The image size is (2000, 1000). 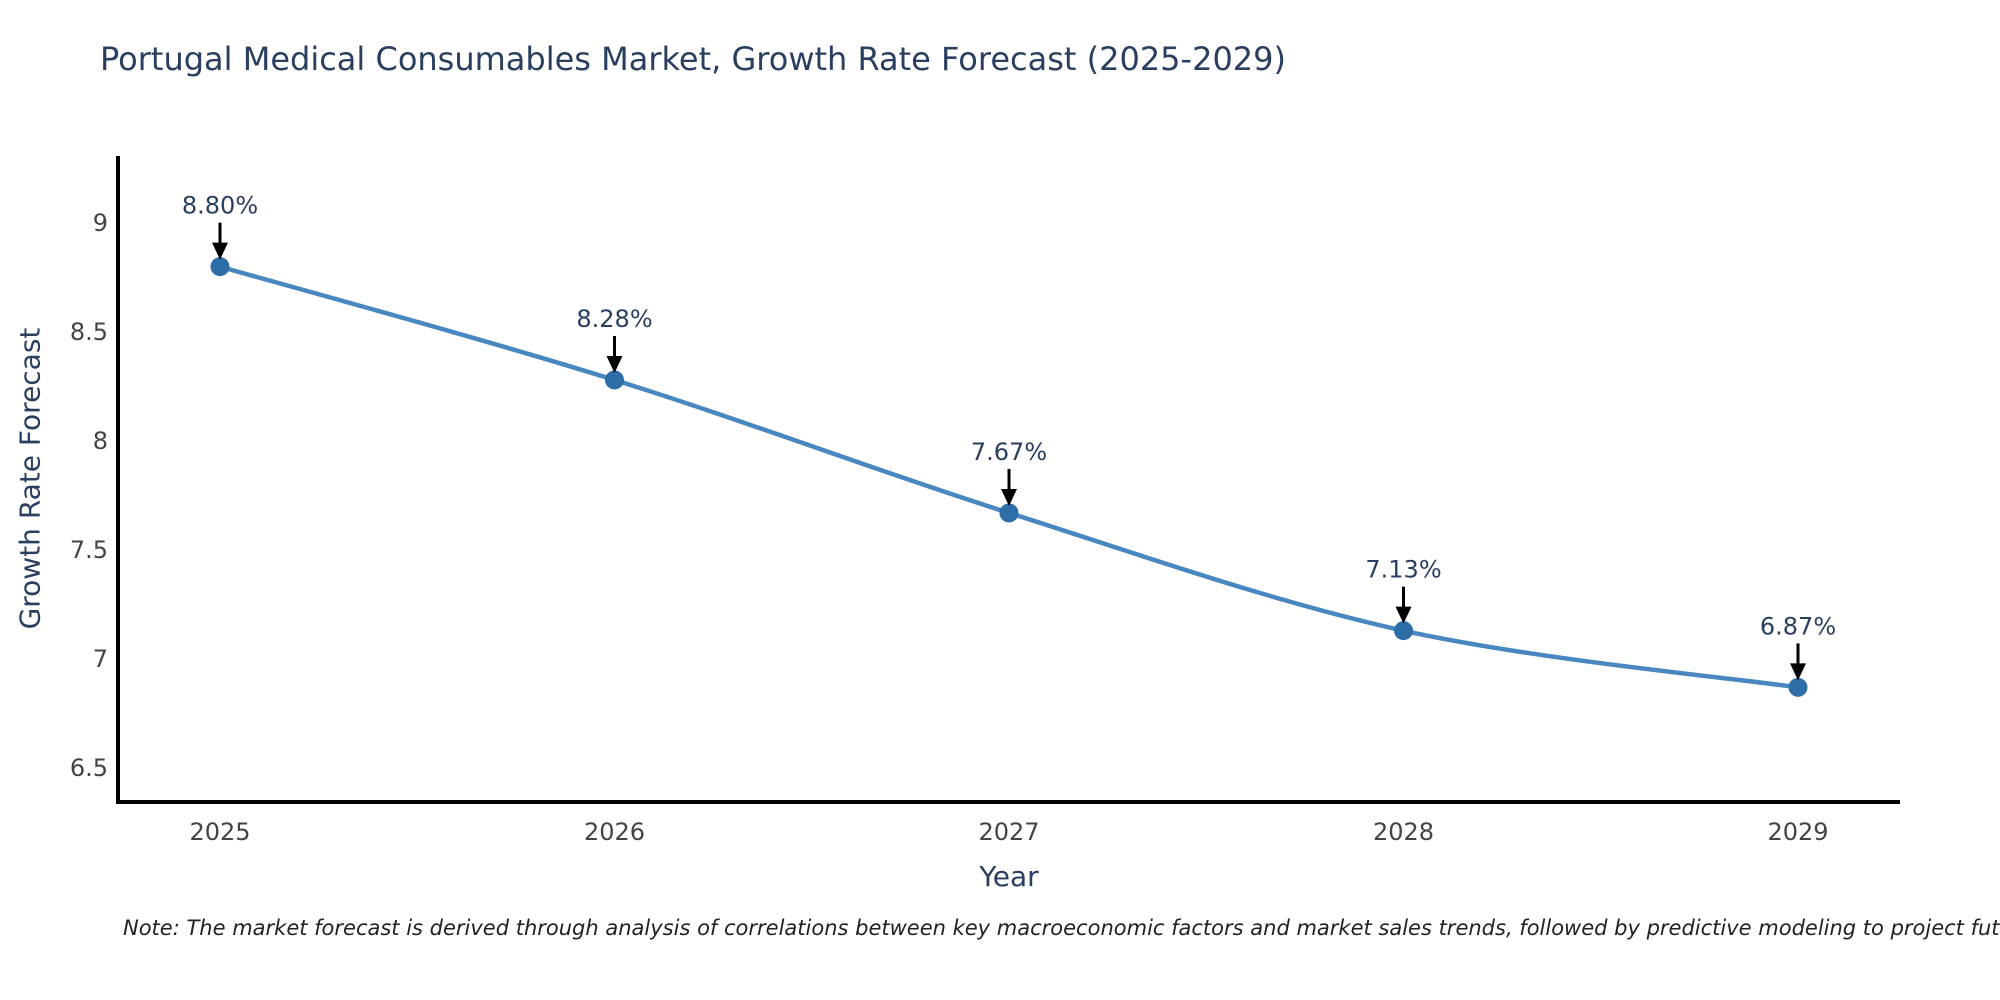 I want to click on x-tick-label: 2027, so click(x=1008, y=832).